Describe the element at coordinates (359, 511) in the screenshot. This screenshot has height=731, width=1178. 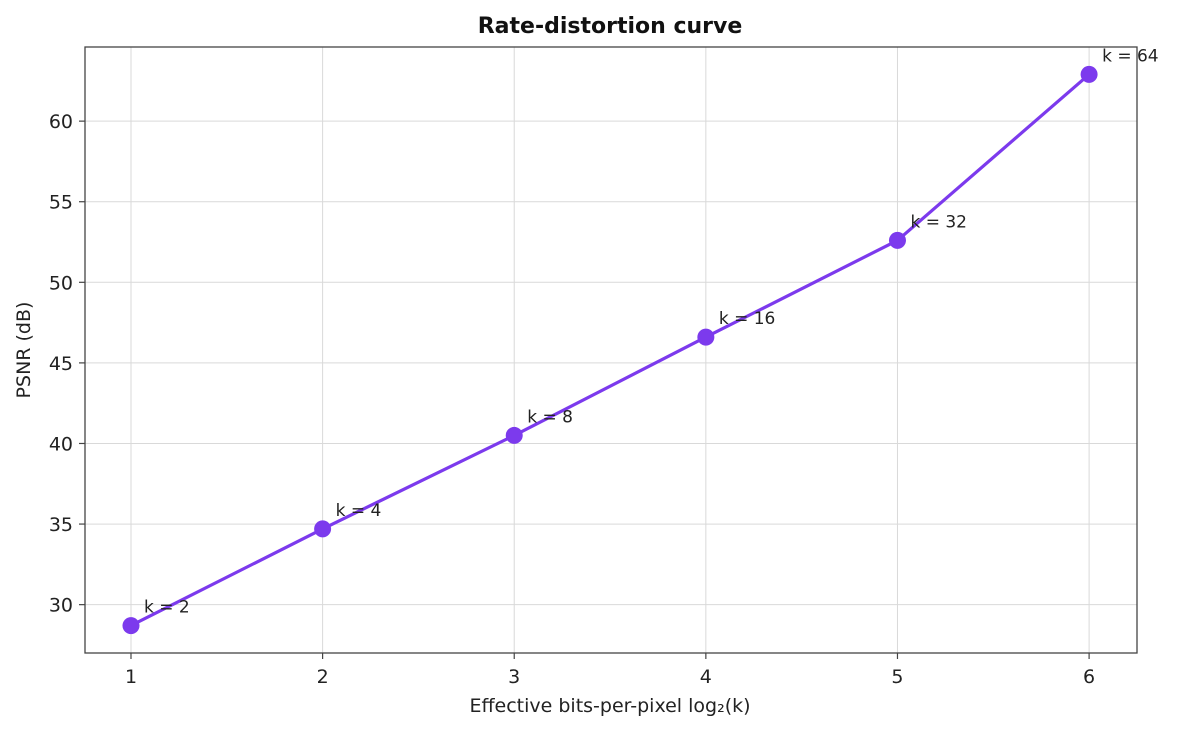
I see `point-annotation: k = 4` at that location.